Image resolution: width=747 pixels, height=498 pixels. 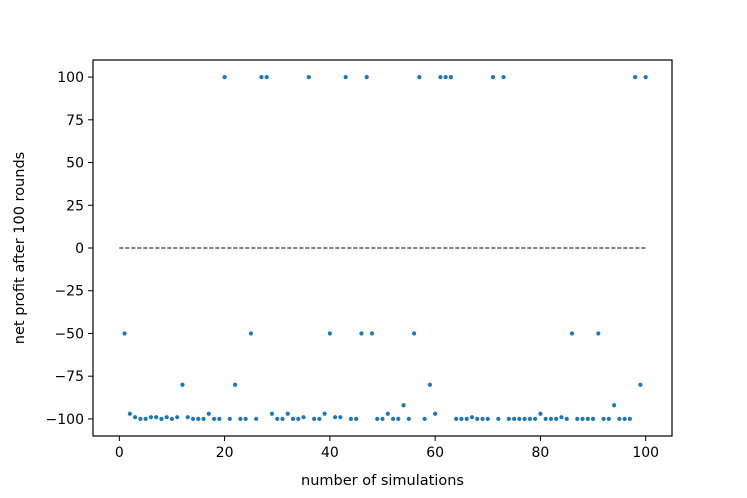 What do you see at coordinates (20, 248) in the screenshot?
I see `y-axis-label: net profit after 100 rounds` at bounding box center [20, 248].